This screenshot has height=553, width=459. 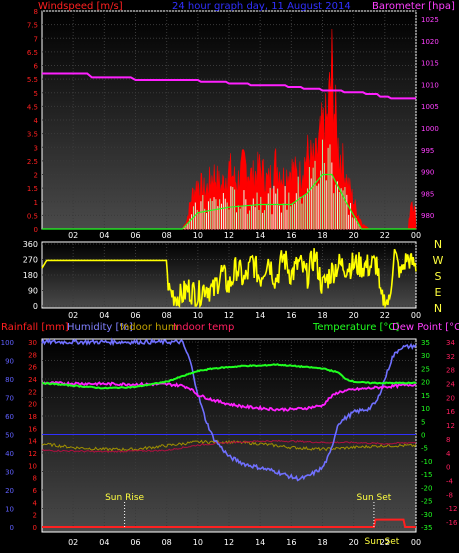 What do you see at coordinates (354, 542) in the screenshot?
I see `temperature-time-tick-20: 20` at bounding box center [354, 542].